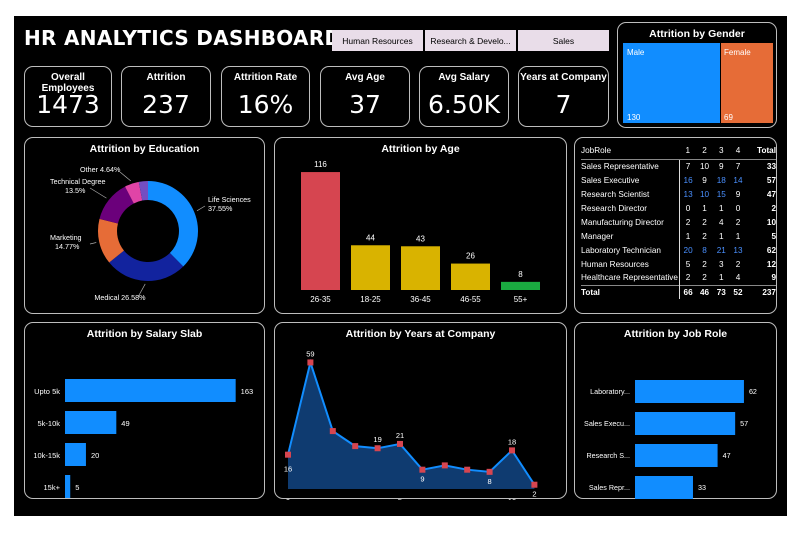  What do you see at coordinates (721, 151) in the screenshot?
I see `matrix-header-cell: 3` at bounding box center [721, 151].